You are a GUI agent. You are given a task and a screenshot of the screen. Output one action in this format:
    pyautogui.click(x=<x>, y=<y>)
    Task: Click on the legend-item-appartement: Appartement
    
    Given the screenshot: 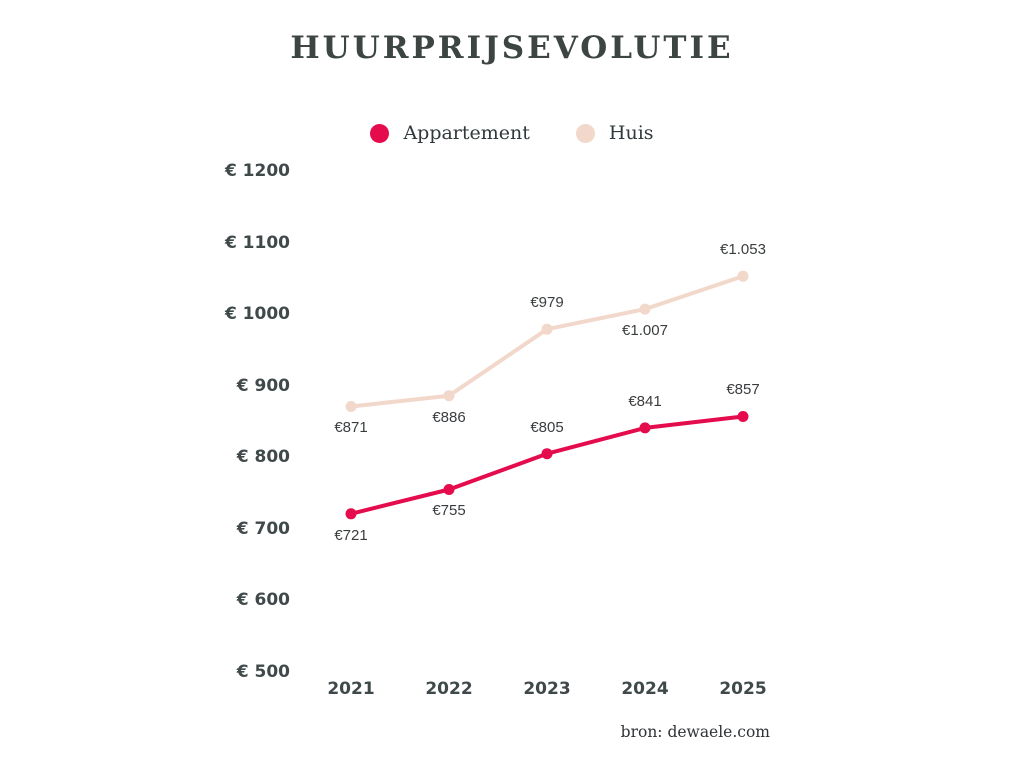 What is the action you would take?
    pyautogui.click(x=450, y=133)
    